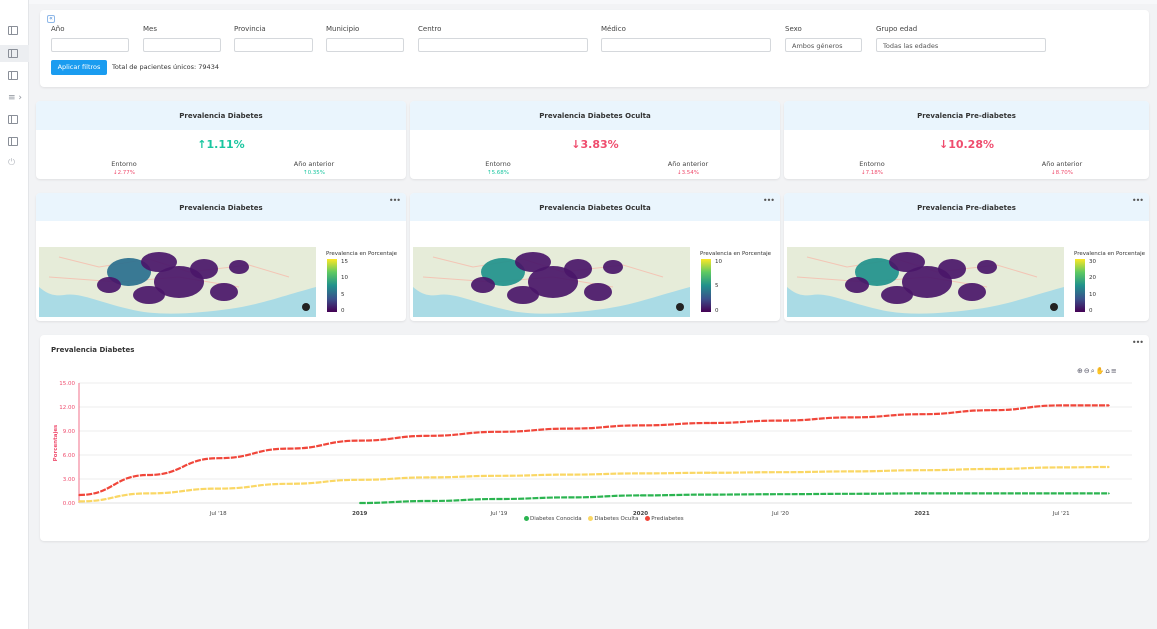  I want to click on kpi-title: Prevalencia Diabetes Oculta, so click(595, 115).